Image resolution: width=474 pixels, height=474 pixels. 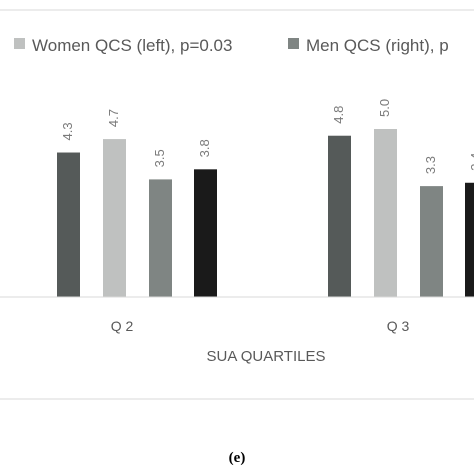 What do you see at coordinates (267, 136) in the screenshot?
I see `value-labels: 4.3 4.8 4.7 5.0 3.5 3.3 3.8 3.4` at bounding box center [267, 136].